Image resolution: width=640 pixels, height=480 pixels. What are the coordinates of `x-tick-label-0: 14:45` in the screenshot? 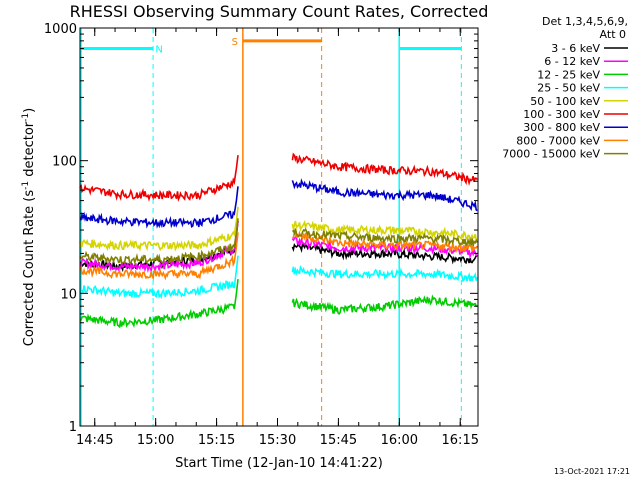 It's located at (94, 440).